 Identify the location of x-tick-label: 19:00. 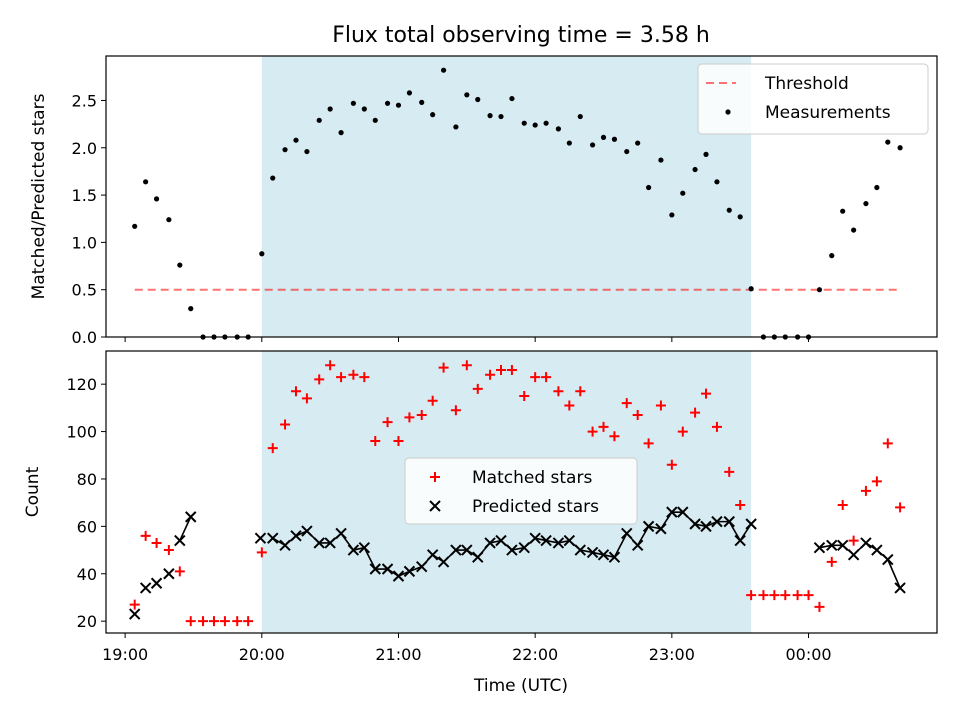
(125, 654).